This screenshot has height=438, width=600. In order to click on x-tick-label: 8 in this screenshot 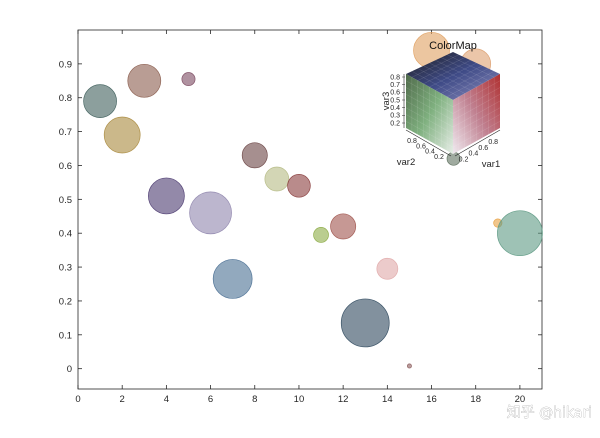, I will do `click(254, 399)`.